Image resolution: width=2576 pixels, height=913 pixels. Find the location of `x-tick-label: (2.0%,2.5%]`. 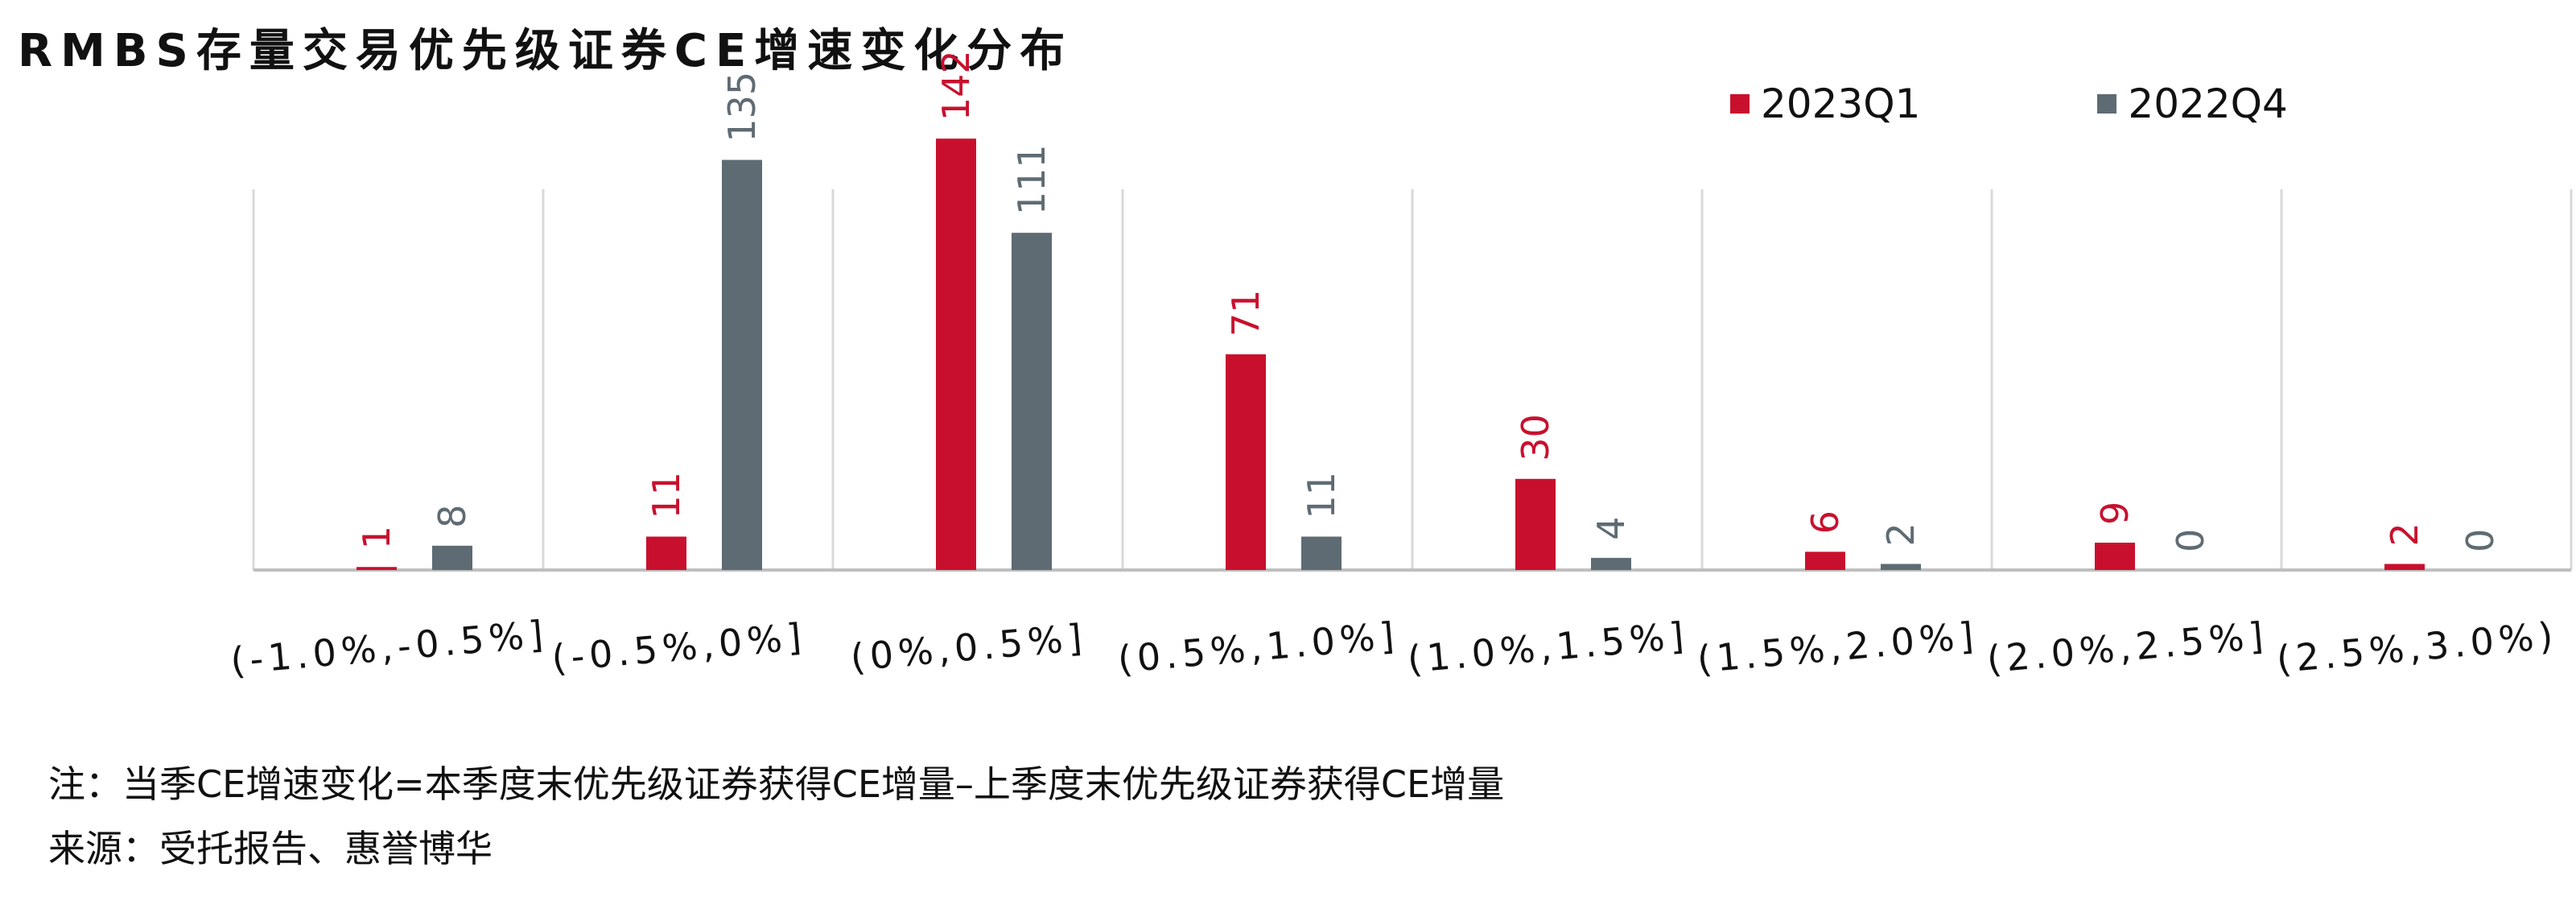

x-tick-label: (2.0%,2.5%] is located at coordinates (2127, 647).